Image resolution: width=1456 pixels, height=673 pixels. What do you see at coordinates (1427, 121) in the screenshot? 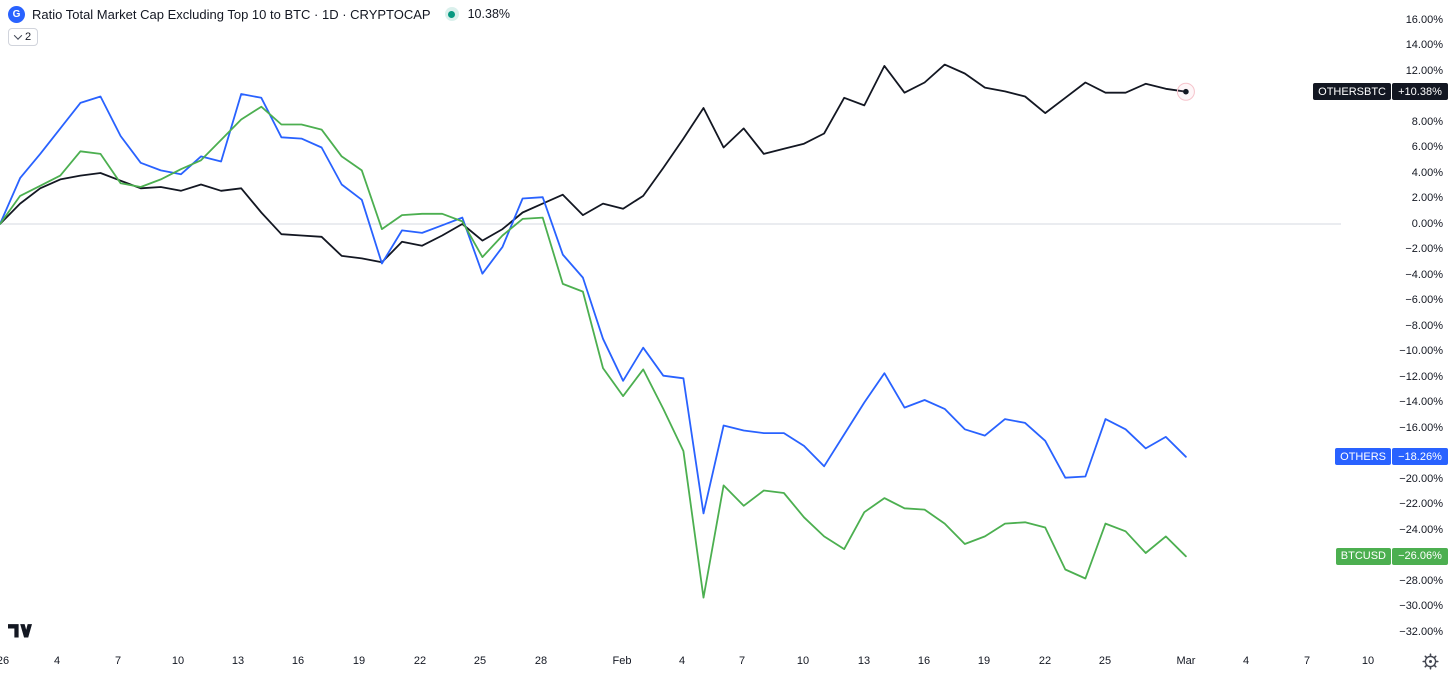
I see `price-tick-label: 8.00%` at bounding box center [1427, 121].